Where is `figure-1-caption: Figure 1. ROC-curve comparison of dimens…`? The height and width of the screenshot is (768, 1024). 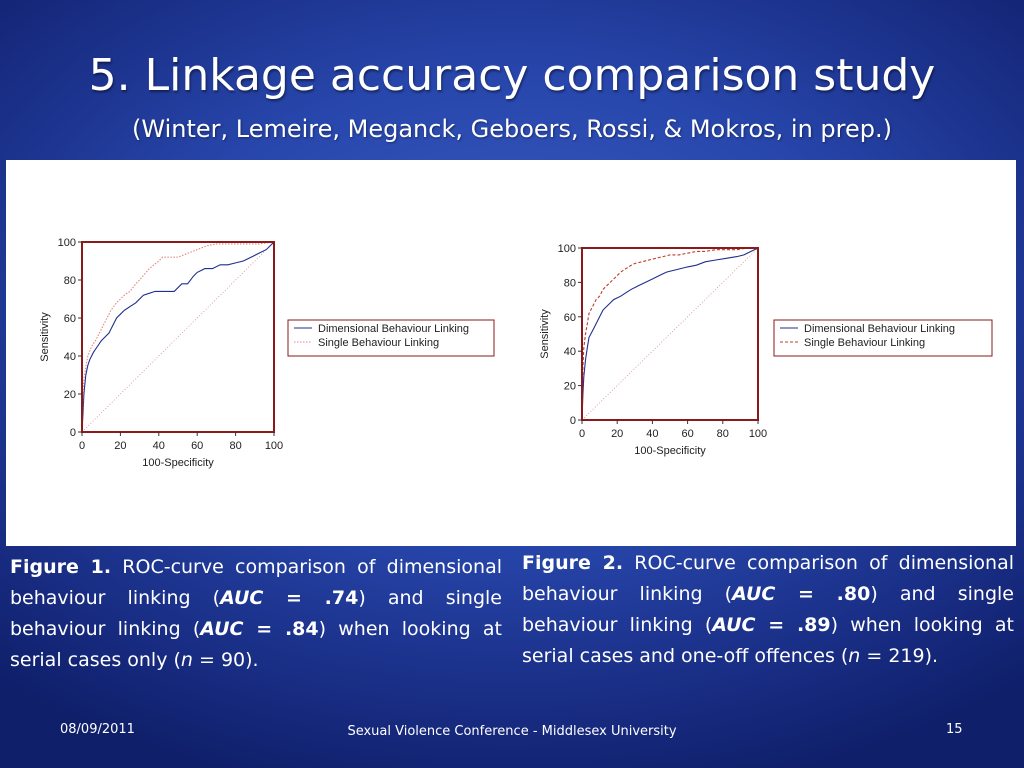
figure-1-caption: Figure 1. ROC-curve comparison of dimens… is located at coordinates (256, 614).